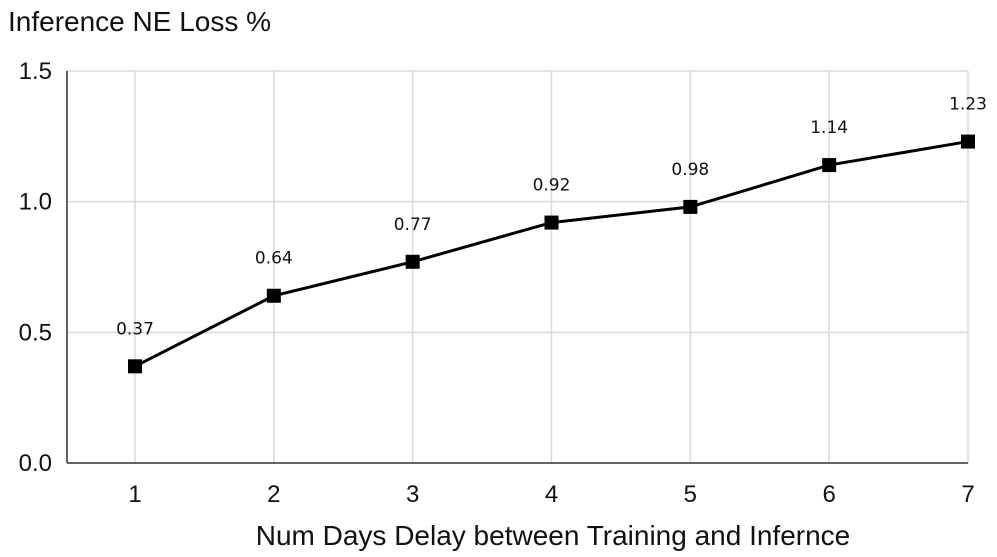 Image resolution: width=997 pixels, height=557 pixels. Describe the element at coordinates (35, 463) in the screenshot. I see `y-tick-label: 0.0` at that location.